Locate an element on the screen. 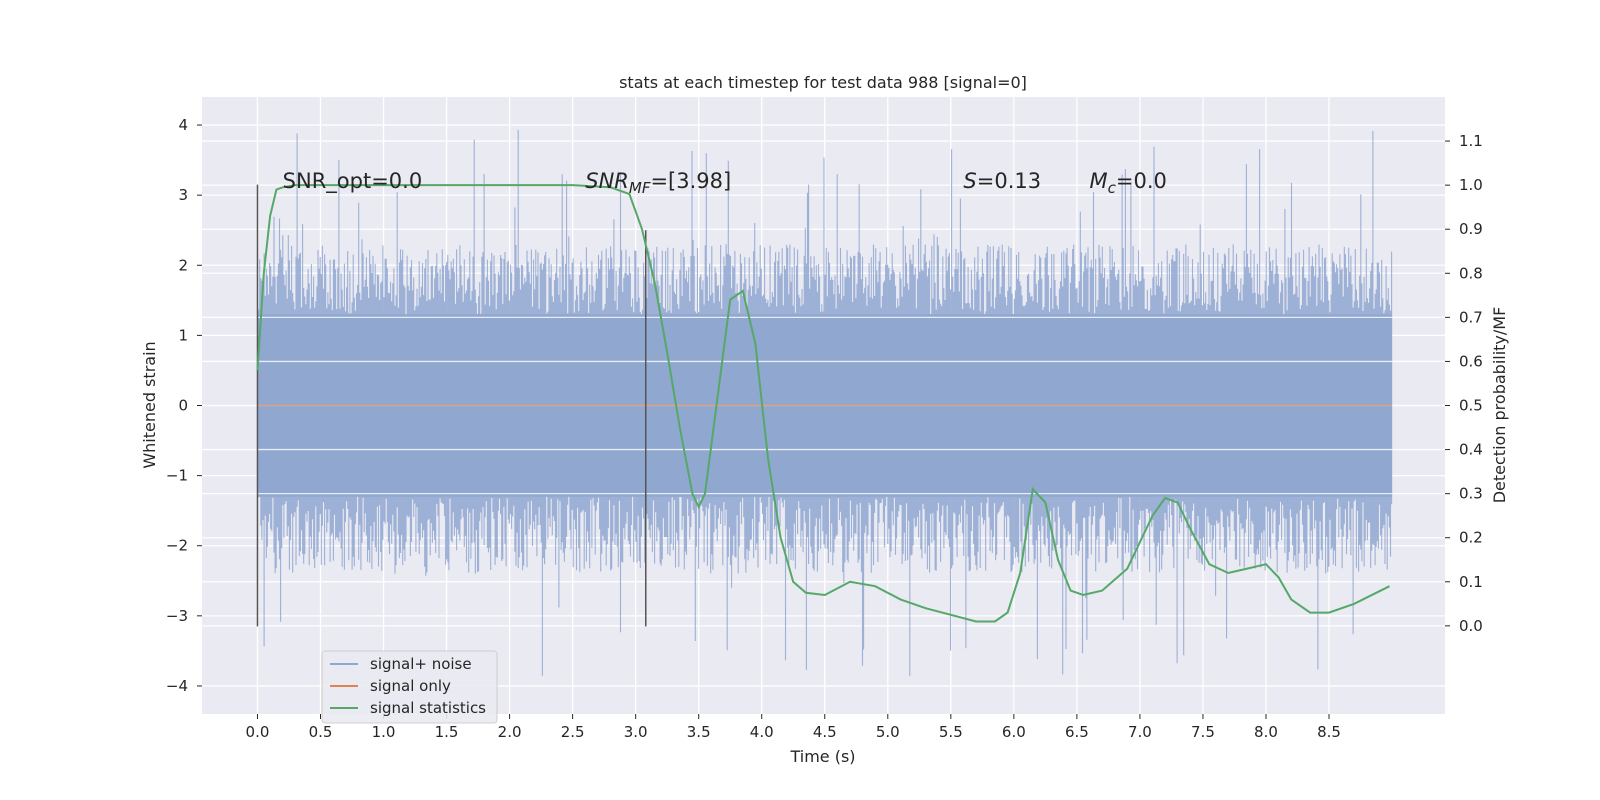 This screenshot has width=1600, height=800. annotation: SNR_opt=0.0 is located at coordinates (353, 181).